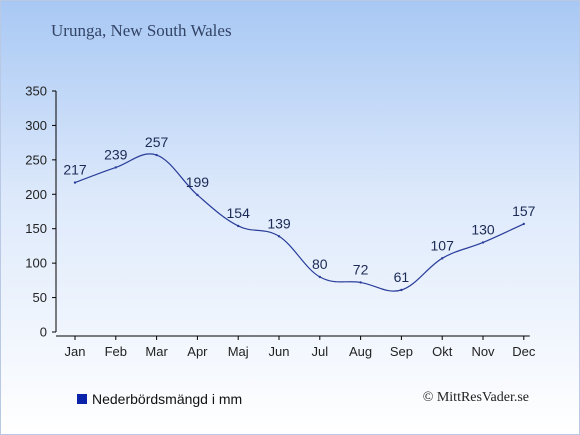 The width and height of the screenshot is (580, 435). What do you see at coordinates (36, 159) in the screenshot?
I see `y-tick-label: 250` at bounding box center [36, 159].